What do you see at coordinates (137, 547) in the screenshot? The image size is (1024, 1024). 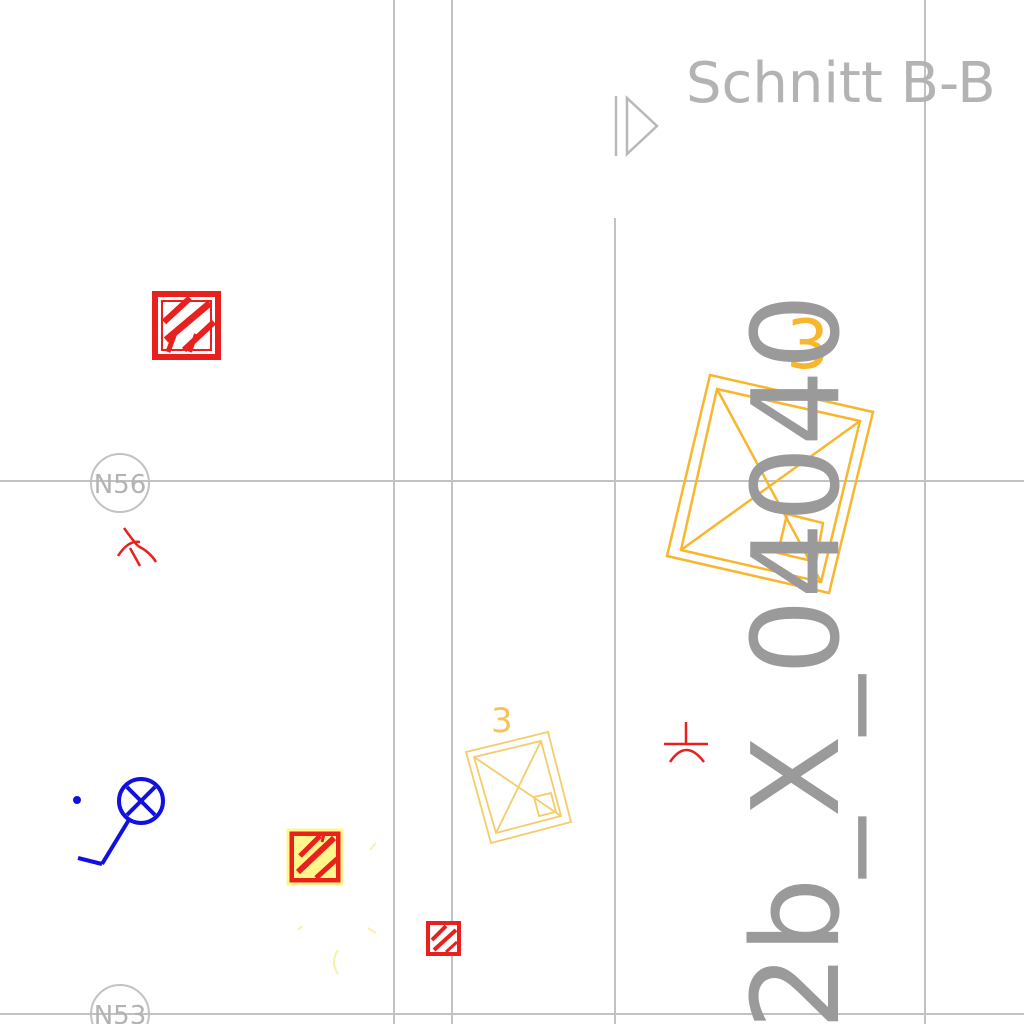 I see `tripod-symbol-icon` at bounding box center [137, 547].